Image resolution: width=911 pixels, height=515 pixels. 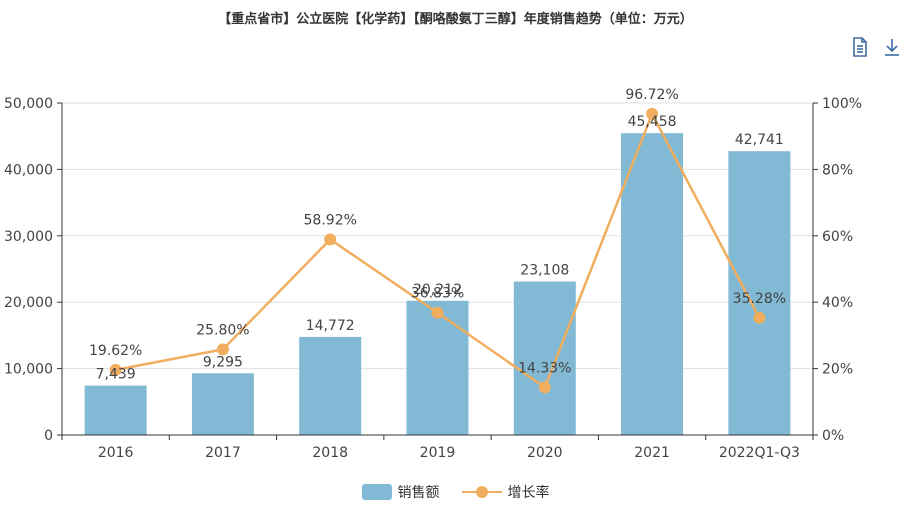 I want to click on growth-value-label: 14.33%, so click(x=544, y=368).